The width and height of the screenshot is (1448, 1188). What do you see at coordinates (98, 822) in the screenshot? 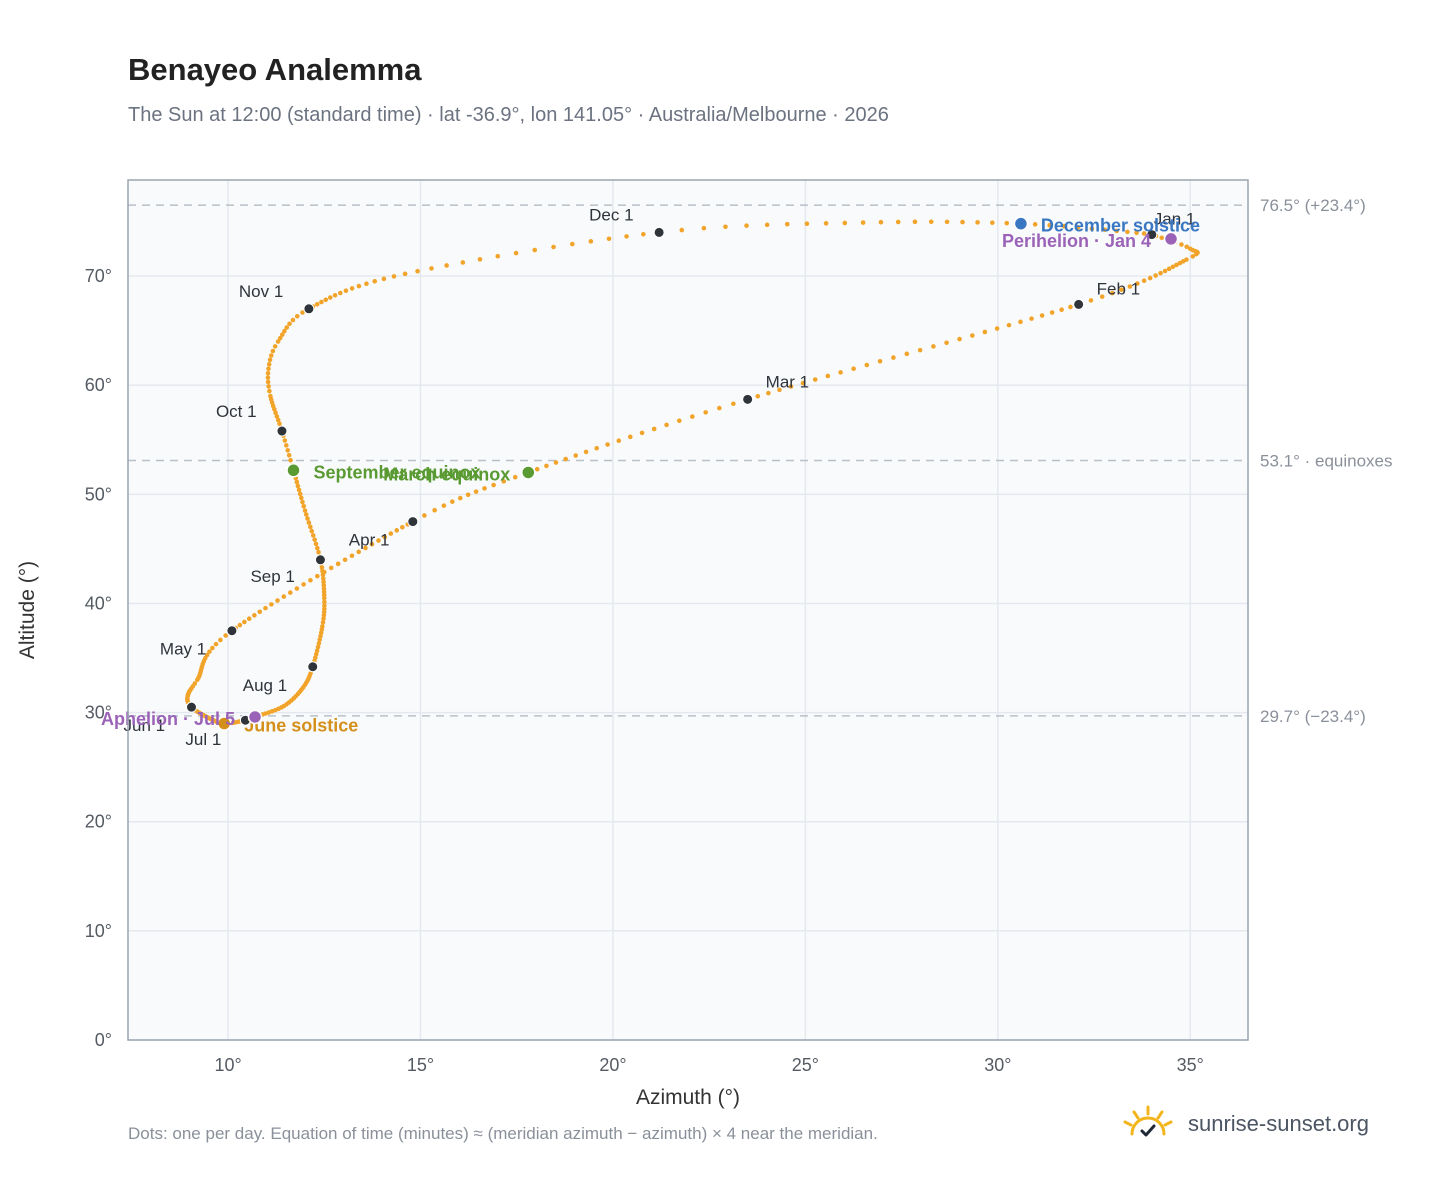
I see `y-tick-label: 20°` at bounding box center [98, 822].